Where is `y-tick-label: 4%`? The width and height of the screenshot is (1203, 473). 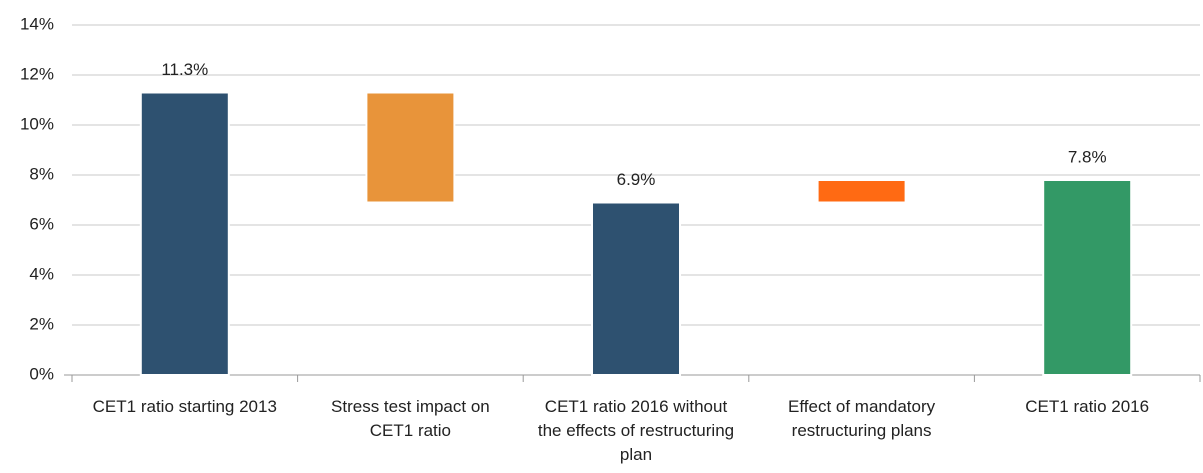
y-tick-label: 4% is located at coordinates (41, 273).